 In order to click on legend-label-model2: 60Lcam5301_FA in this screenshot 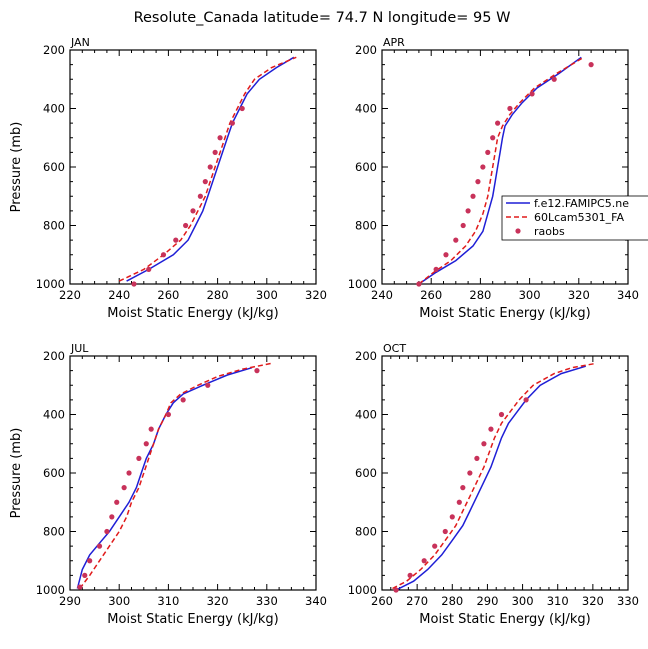, I will do `click(579, 217)`.